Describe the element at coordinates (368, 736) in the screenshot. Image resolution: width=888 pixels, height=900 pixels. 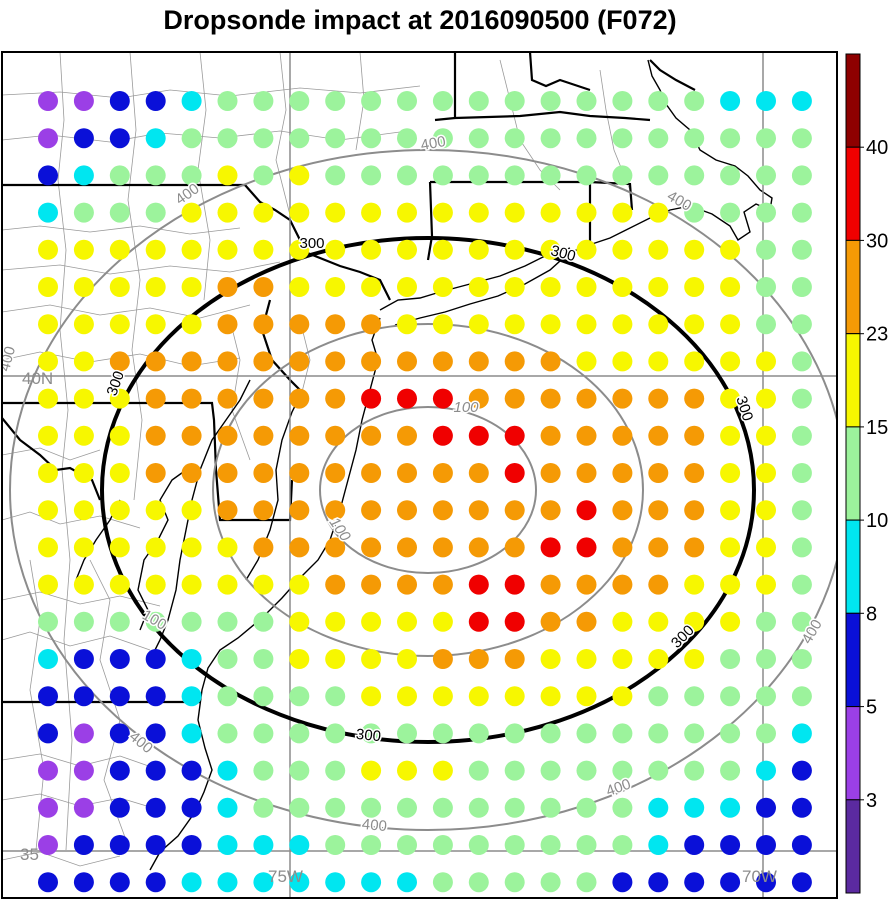
I see `contour-label-300-bottom: 300` at that location.